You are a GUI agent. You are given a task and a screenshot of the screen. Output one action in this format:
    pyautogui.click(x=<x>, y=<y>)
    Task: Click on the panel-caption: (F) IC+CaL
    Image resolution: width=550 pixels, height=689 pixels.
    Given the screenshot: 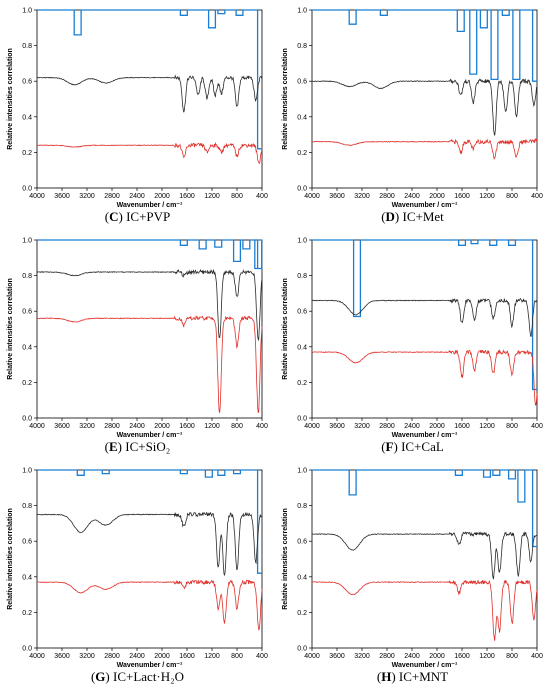 What is the action you would take?
    pyautogui.click(x=412, y=446)
    